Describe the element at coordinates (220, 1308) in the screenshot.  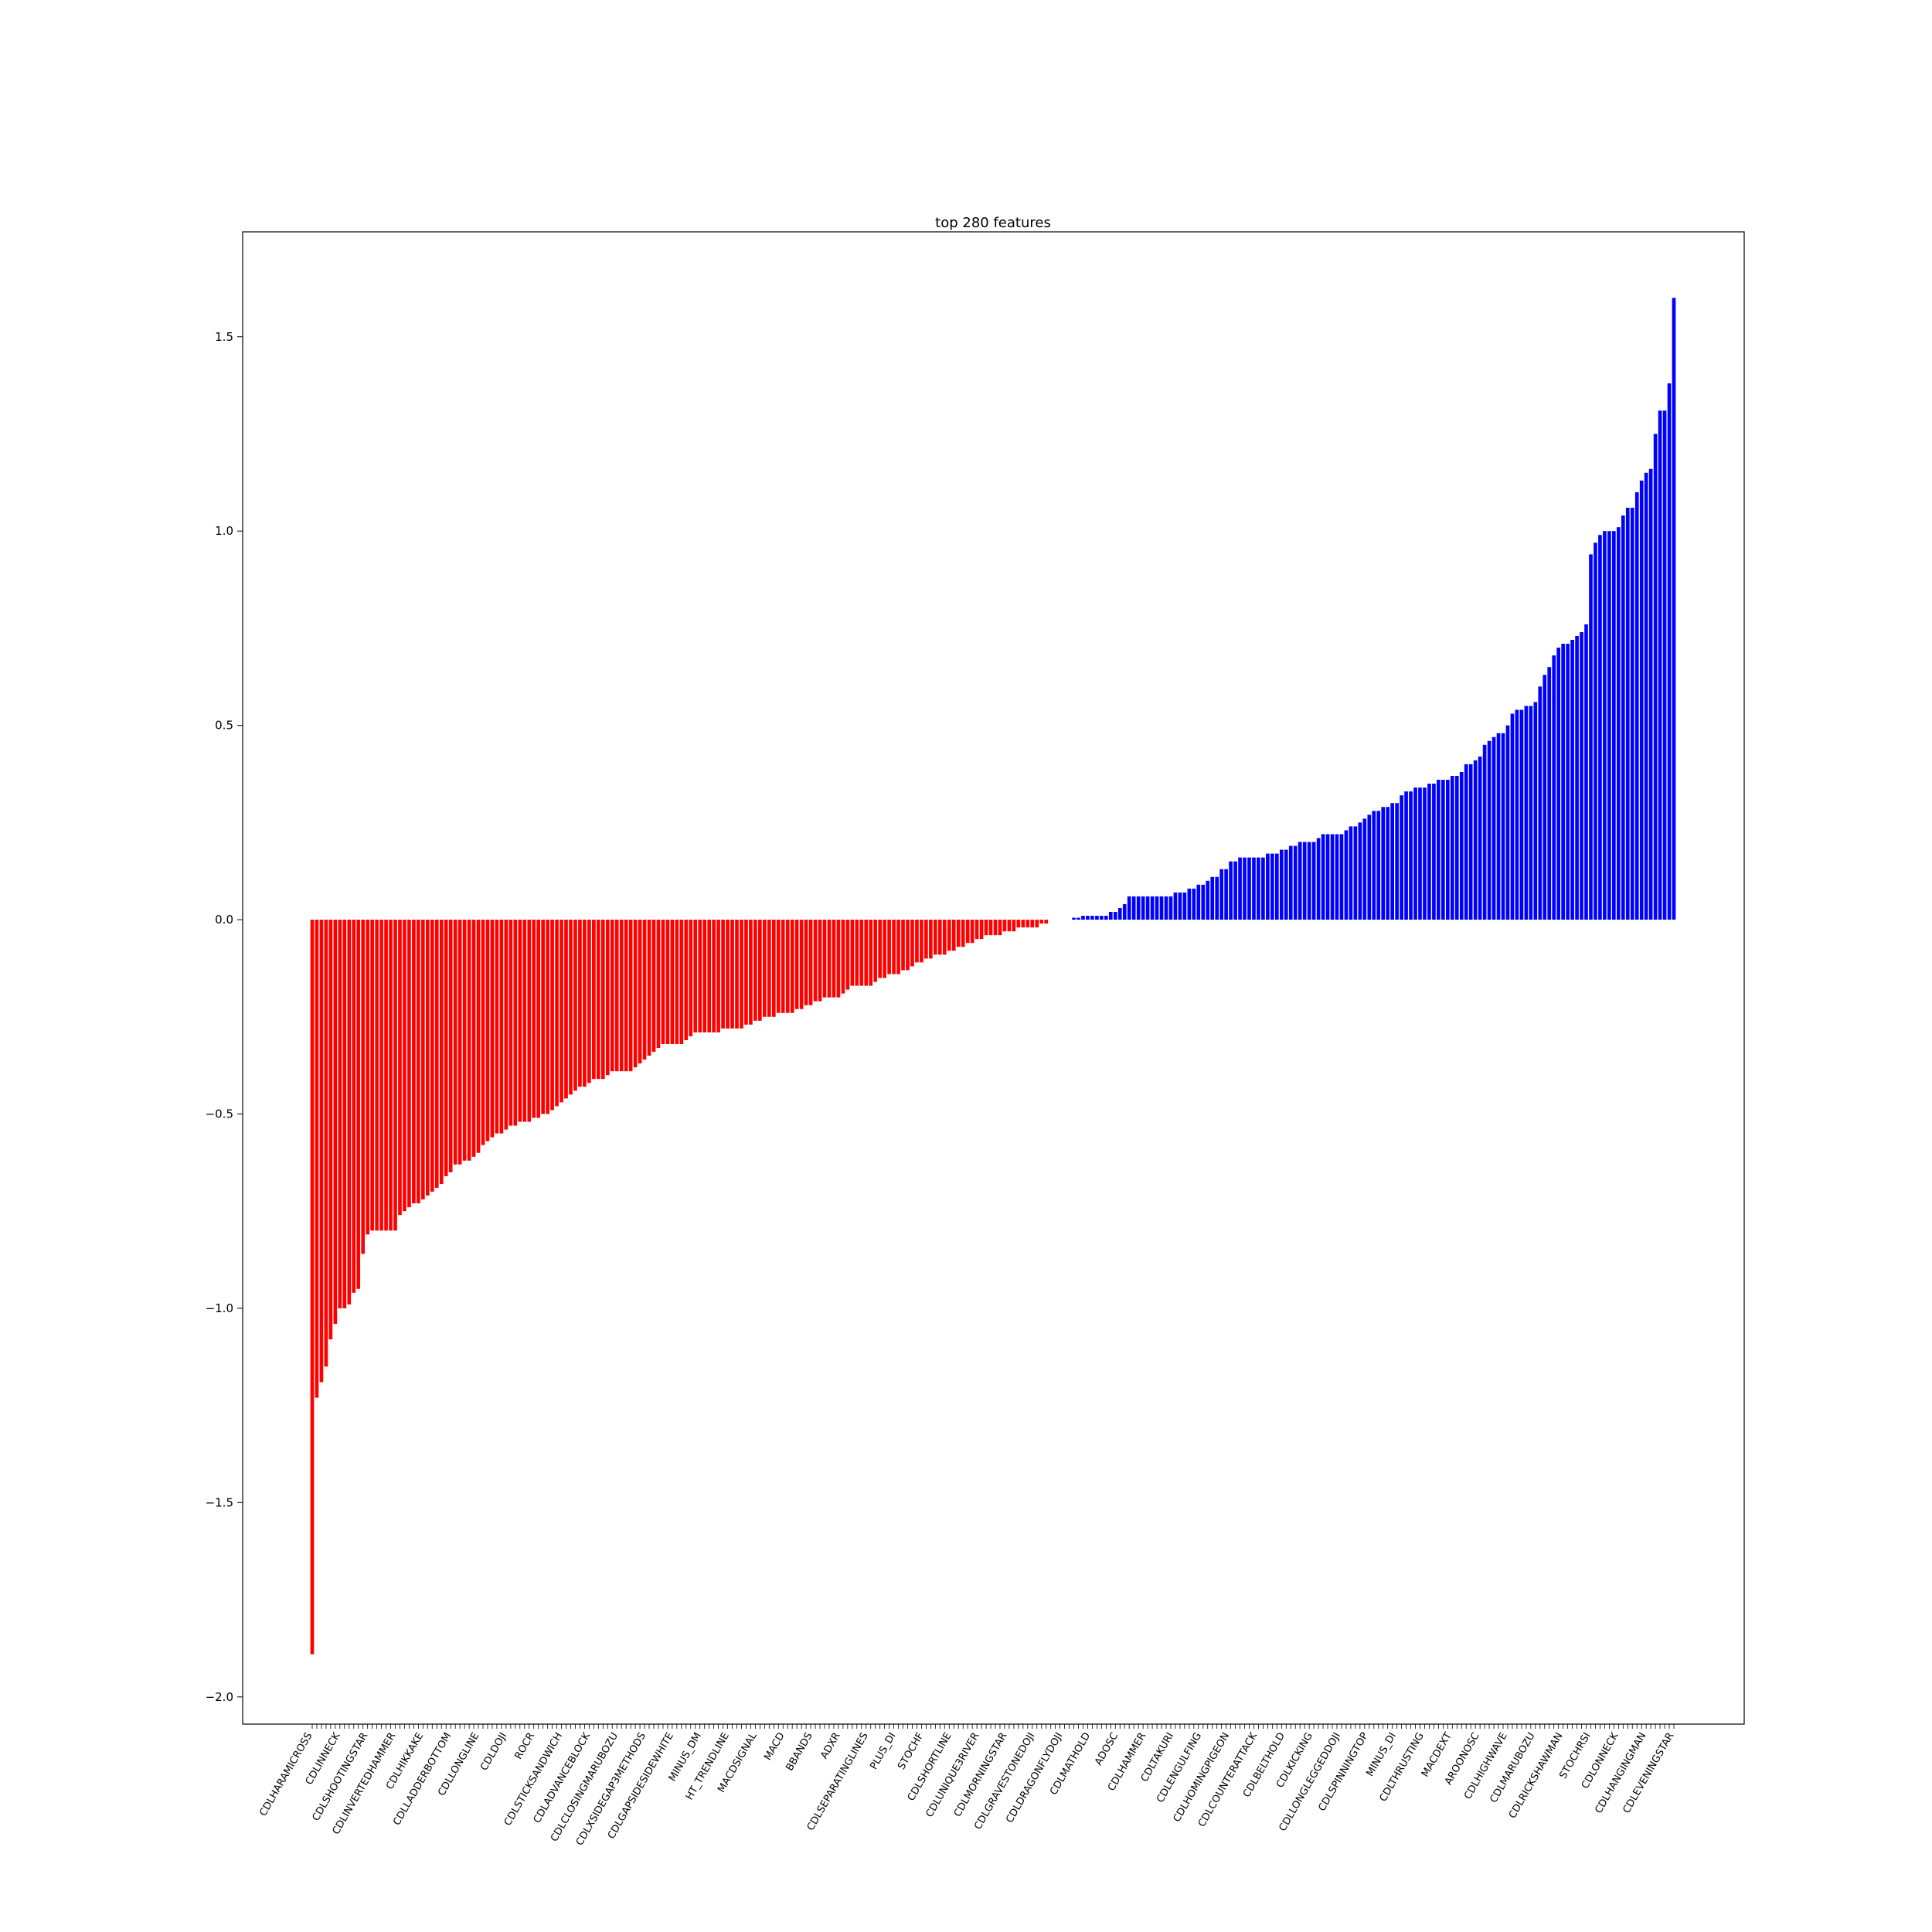
I see `y-tick-label: −1.0` at that location.